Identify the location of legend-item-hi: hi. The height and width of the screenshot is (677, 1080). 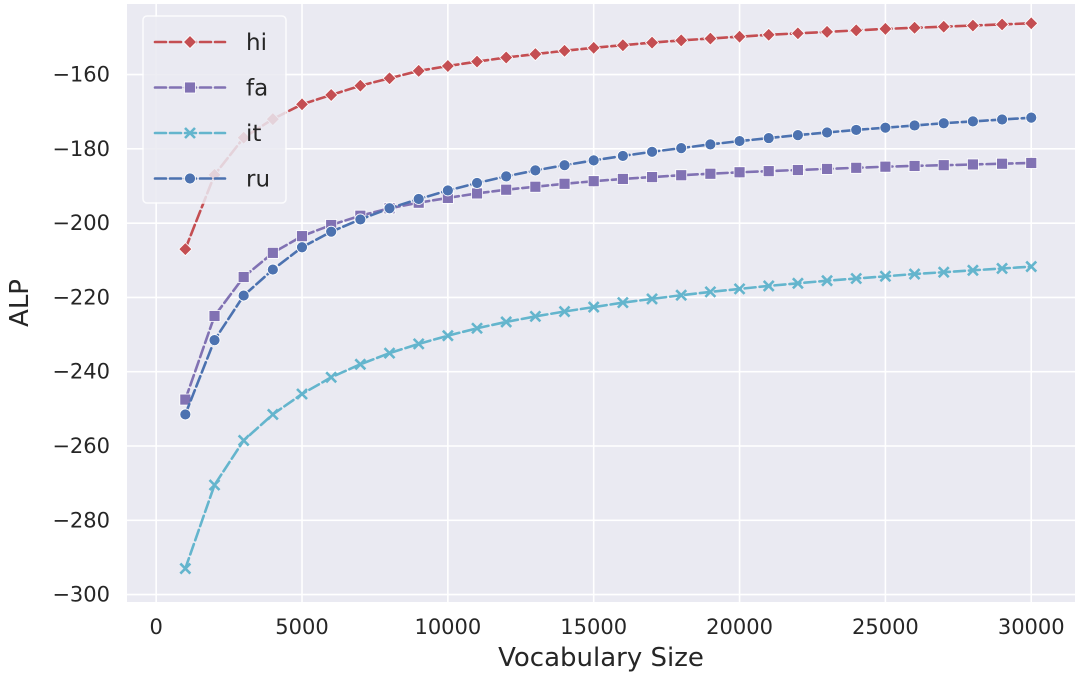
(210, 43).